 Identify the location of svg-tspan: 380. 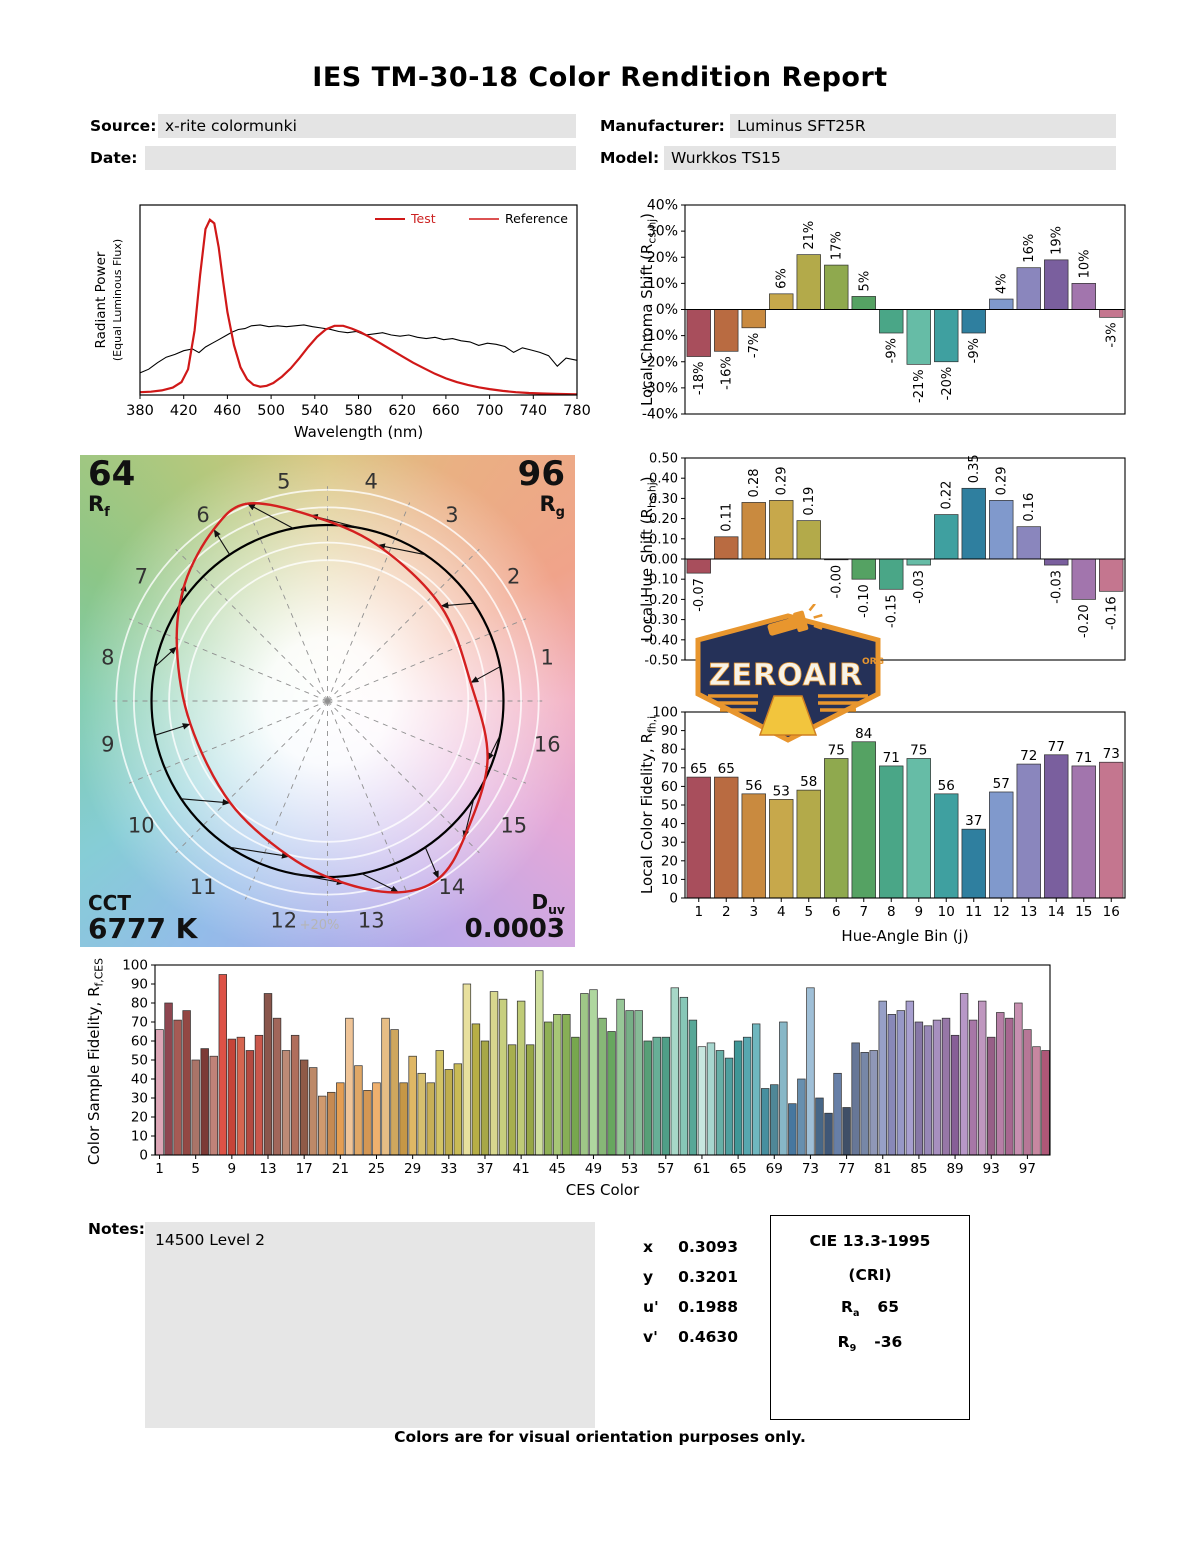
(140, 411).